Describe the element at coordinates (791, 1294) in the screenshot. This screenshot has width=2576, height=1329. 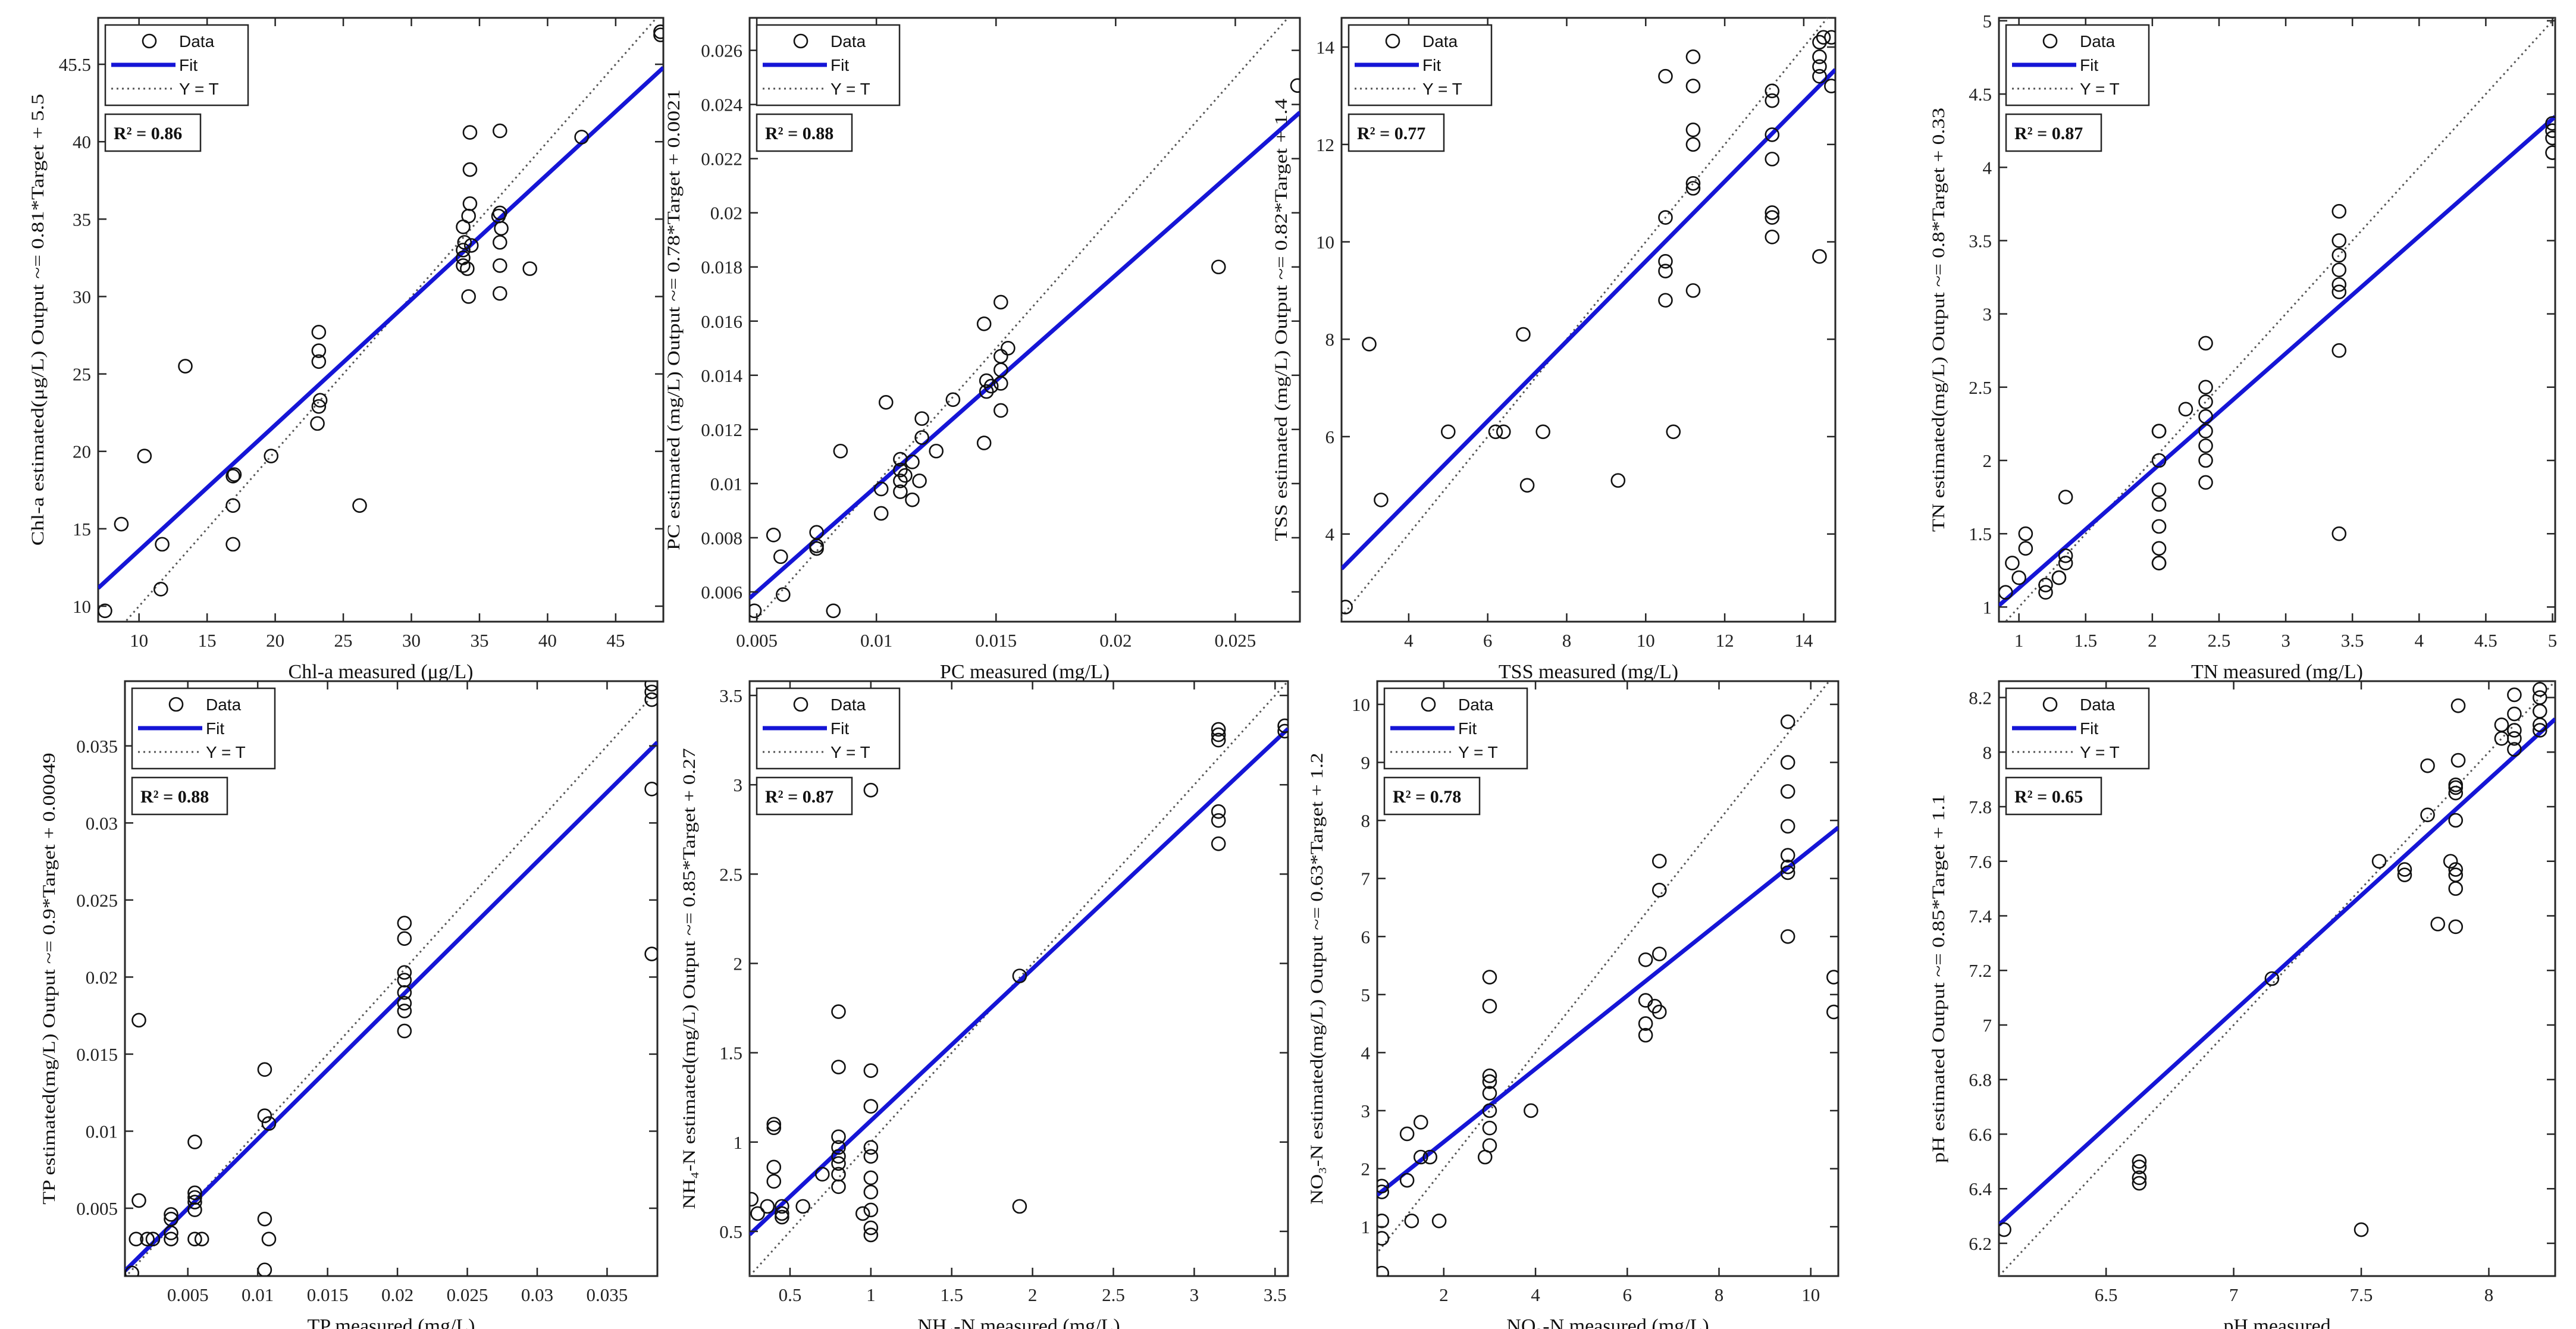
I see `x-tick-label: 0.5` at that location.